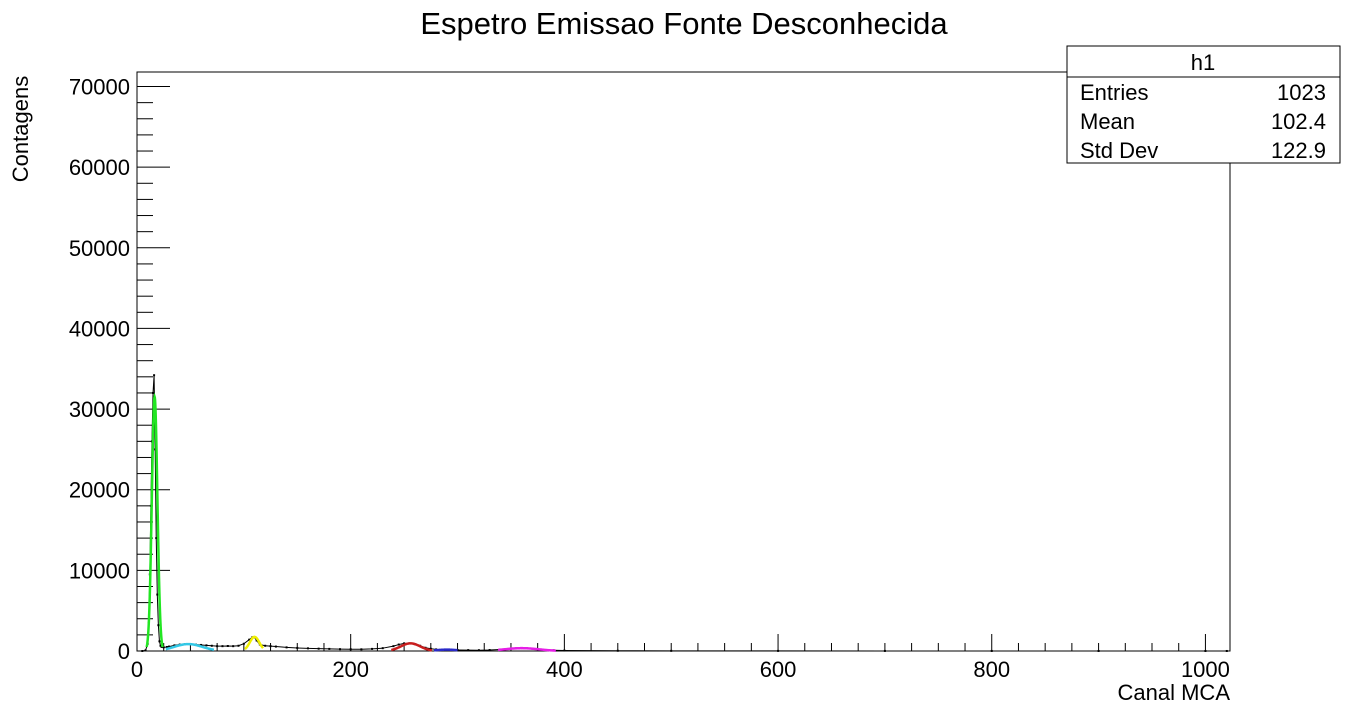 This screenshot has width=1368, height=728. What do you see at coordinates (124, 651) in the screenshot?
I see `y-tick-label: 0` at bounding box center [124, 651].